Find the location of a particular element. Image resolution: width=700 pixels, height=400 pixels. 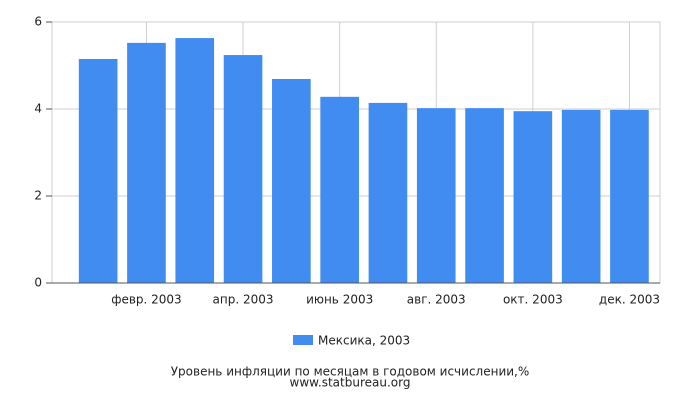

y-tick-label: 0 is located at coordinates (38, 283).